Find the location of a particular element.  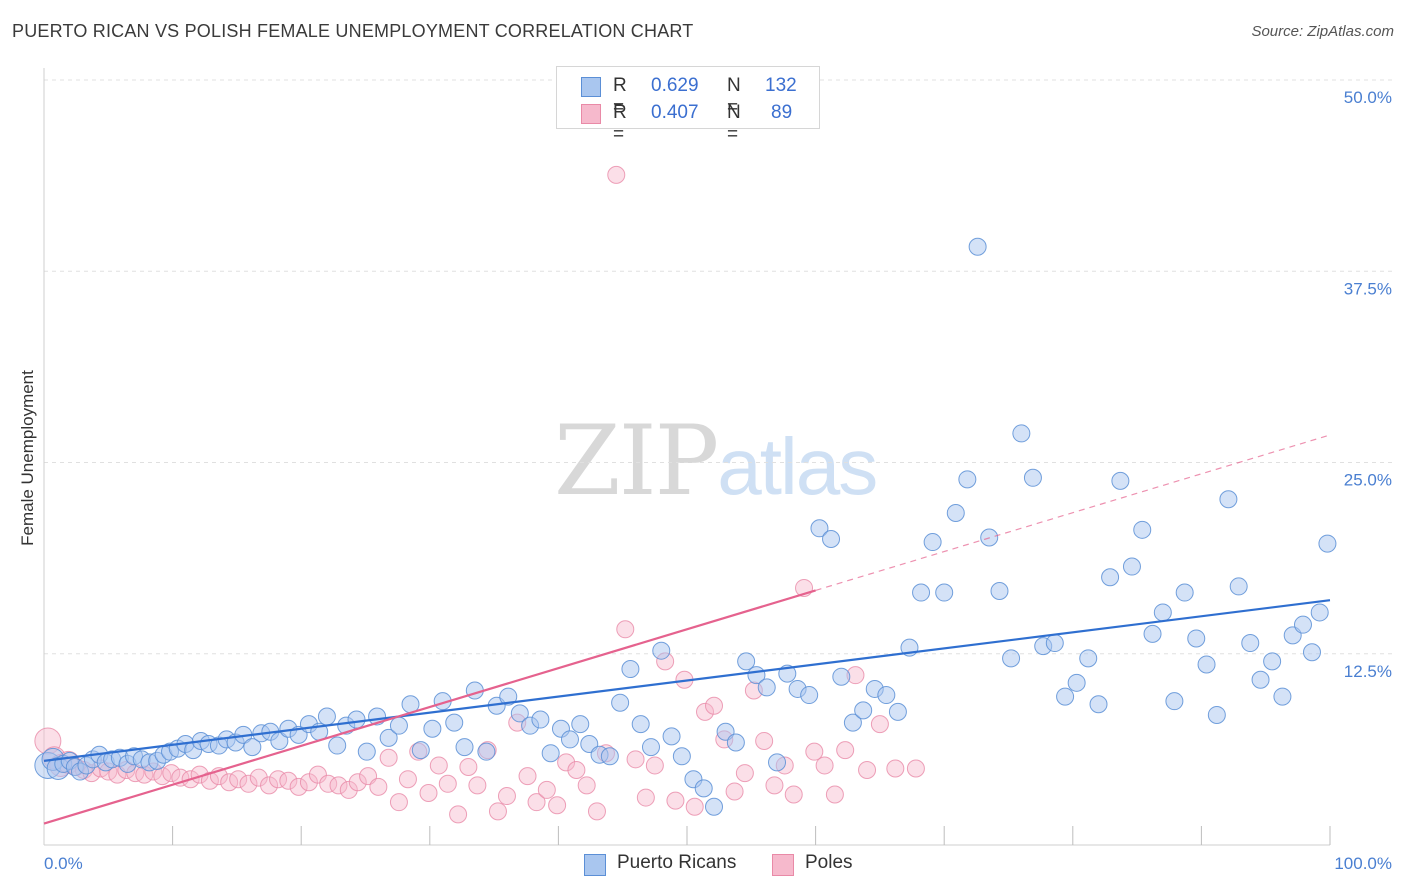

blue-swatch is located at coordinates (595, 865).